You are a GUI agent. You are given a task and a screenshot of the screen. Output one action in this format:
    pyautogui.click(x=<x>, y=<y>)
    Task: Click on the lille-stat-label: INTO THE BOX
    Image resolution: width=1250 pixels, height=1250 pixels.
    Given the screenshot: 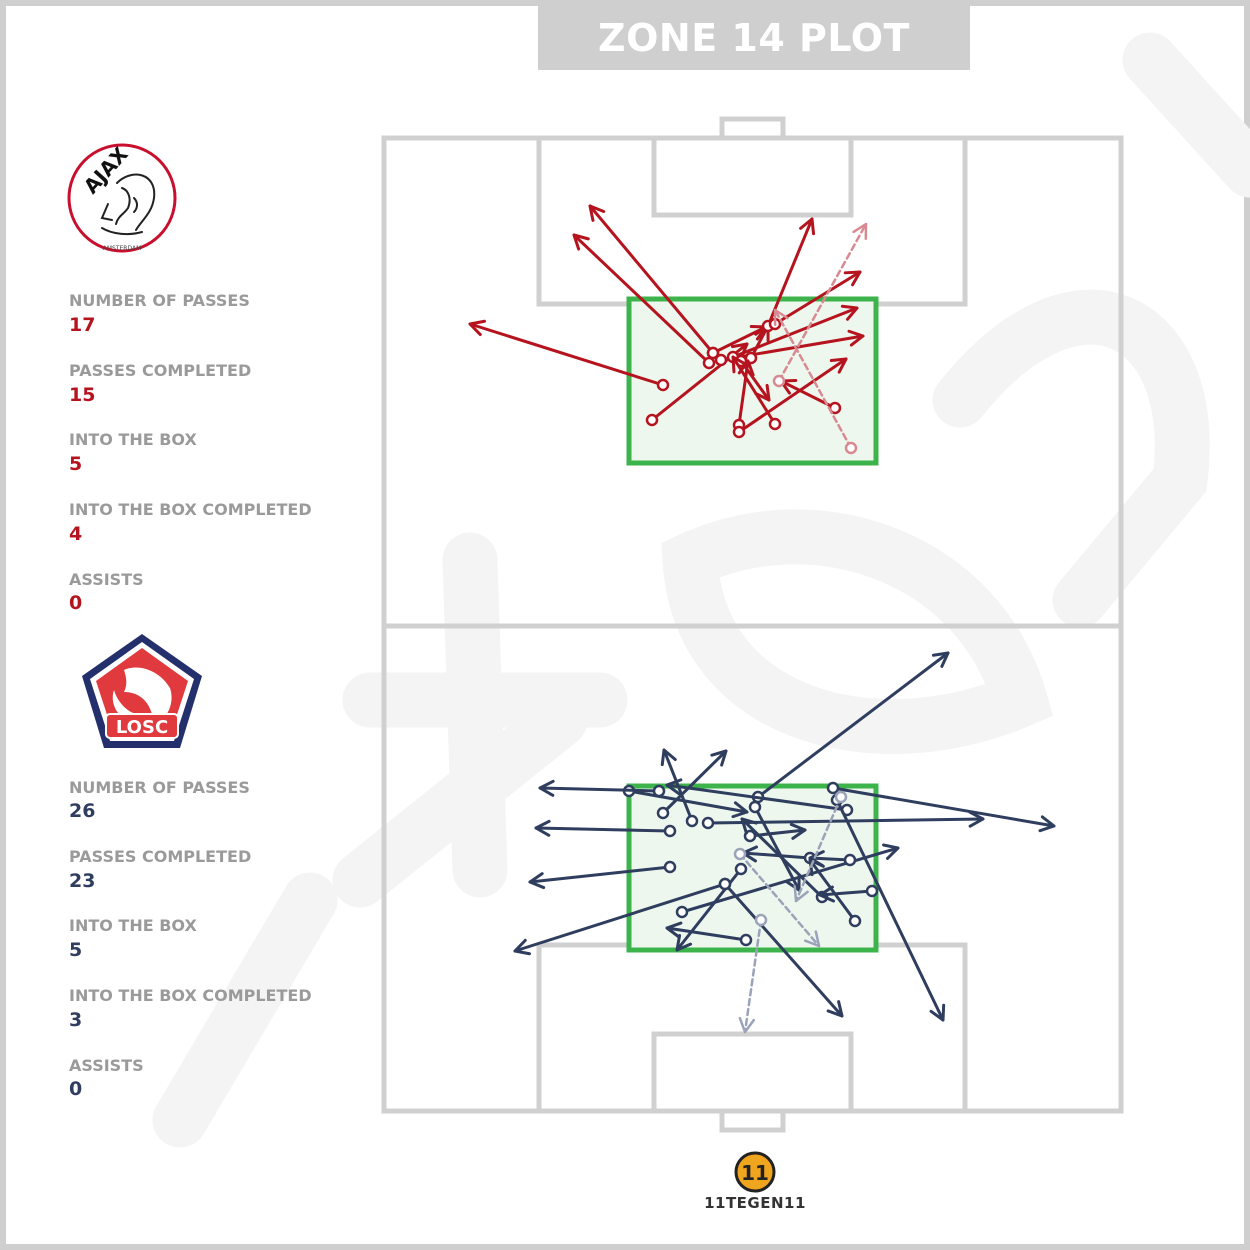 What is the action you would take?
    pyautogui.click(x=133, y=925)
    